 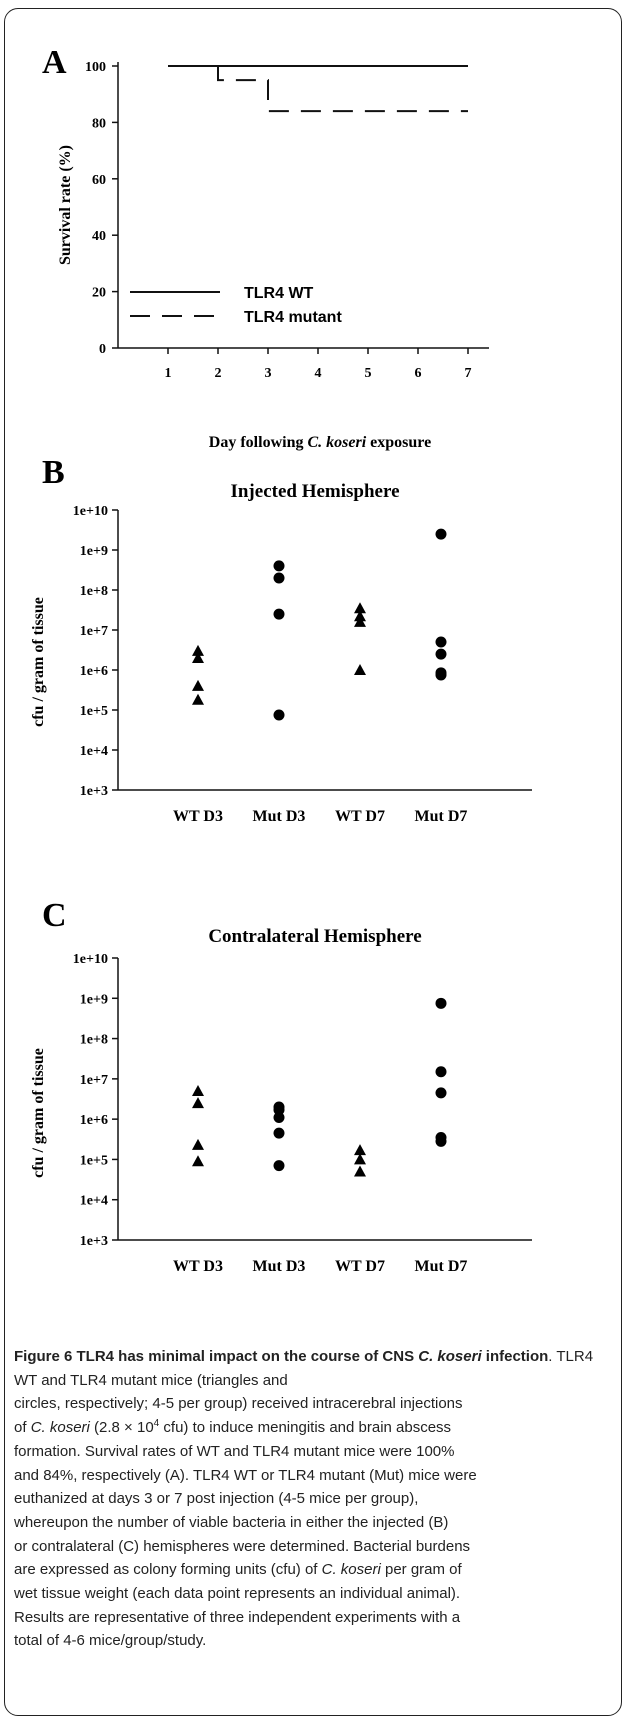 What do you see at coordinates (65, 205) in the screenshot?
I see `y-axis-label: Survival rate (%)` at bounding box center [65, 205].